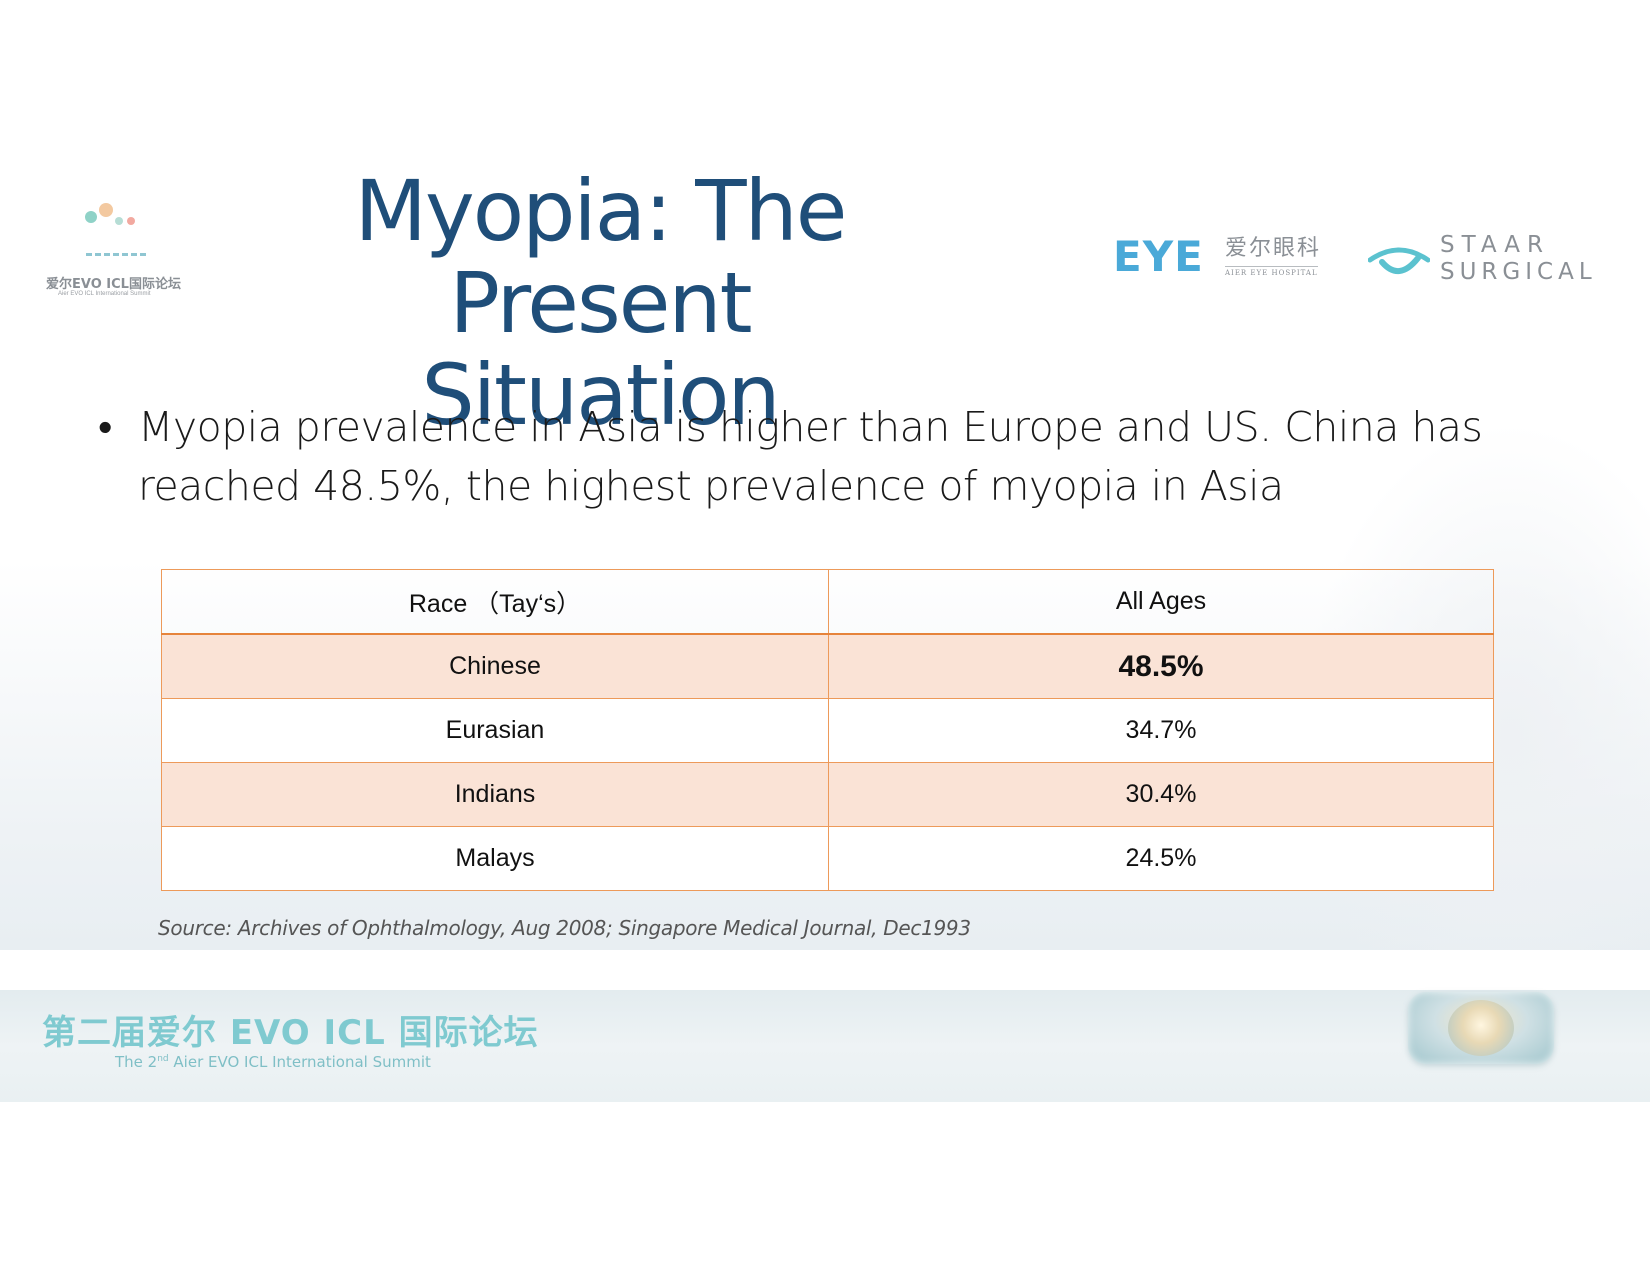 The image size is (1650, 1275). Describe the element at coordinates (495, 858) in the screenshot. I see `table-cell-race: Malays` at that location.